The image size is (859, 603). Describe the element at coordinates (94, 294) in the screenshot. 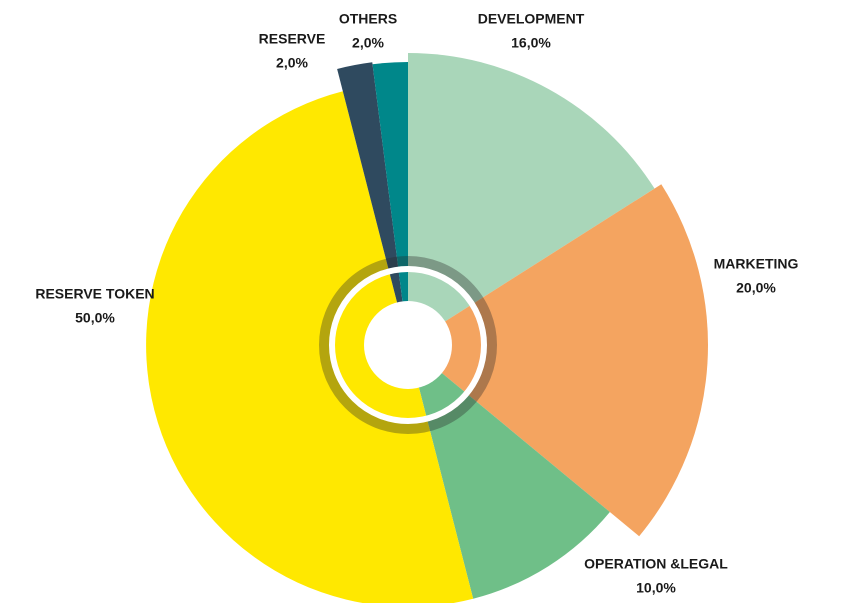

I see `slice-label: RESERVE TOKEN` at that location.